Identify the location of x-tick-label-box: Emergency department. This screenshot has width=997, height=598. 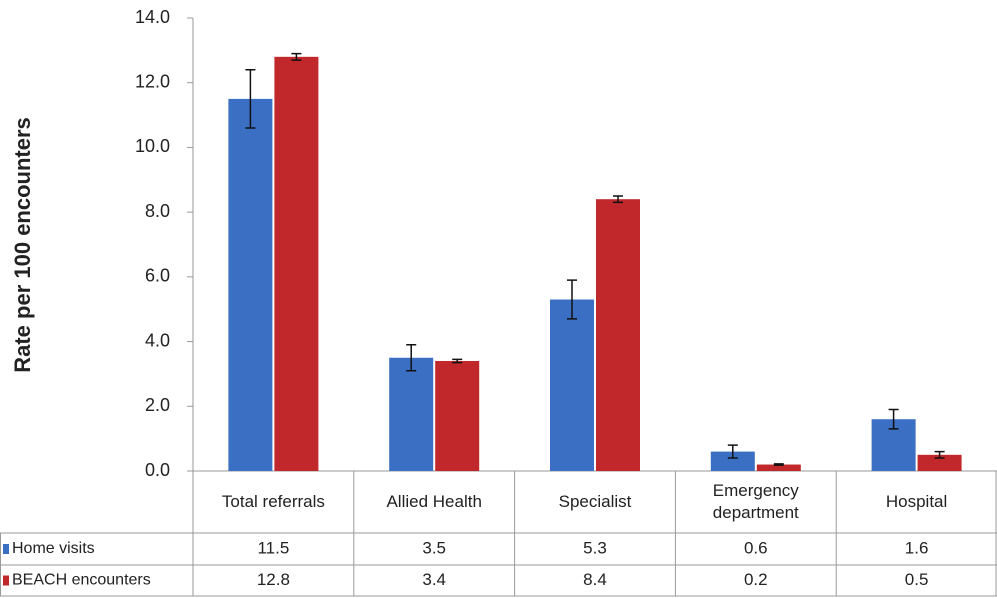
(755, 501).